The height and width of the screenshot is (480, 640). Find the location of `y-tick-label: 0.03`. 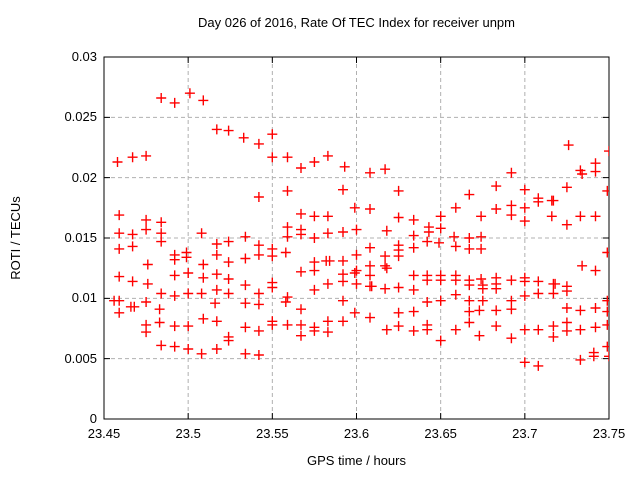

y-tick-label: 0.03 is located at coordinates (84, 56).